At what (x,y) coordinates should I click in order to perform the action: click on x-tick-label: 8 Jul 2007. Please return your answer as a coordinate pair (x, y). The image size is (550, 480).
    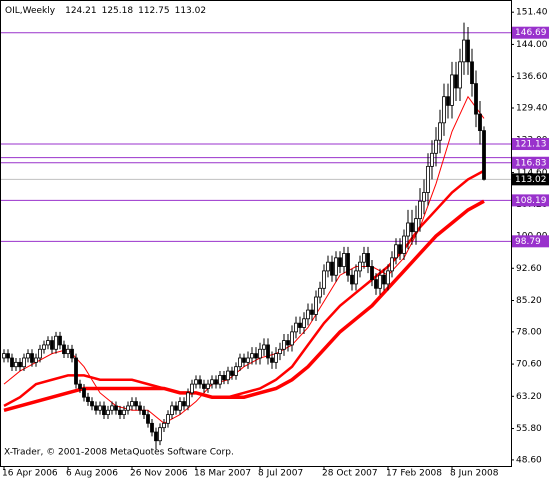
    Looking at the image, I should click on (280, 474).